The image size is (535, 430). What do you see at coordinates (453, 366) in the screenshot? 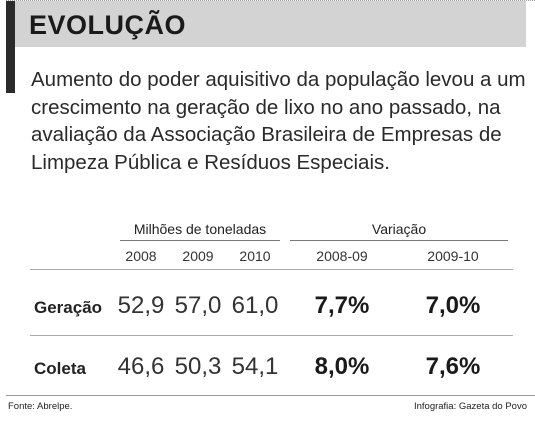
I see `table-cell-variation: 7,6%` at bounding box center [453, 366].